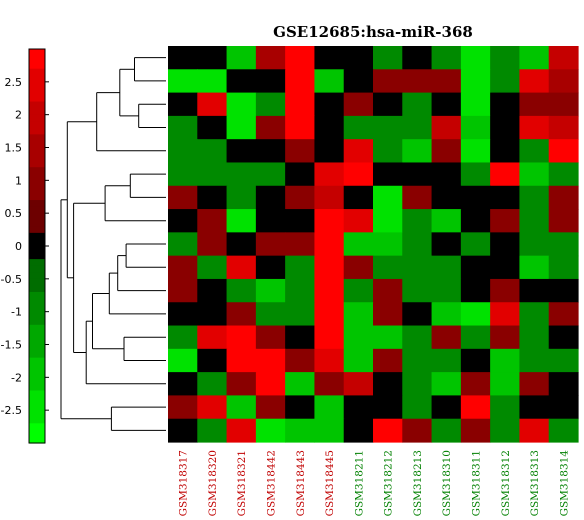  Describe the element at coordinates (18, 180) in the screenshot. I see `colorbar-tick-label: 1` at that location.